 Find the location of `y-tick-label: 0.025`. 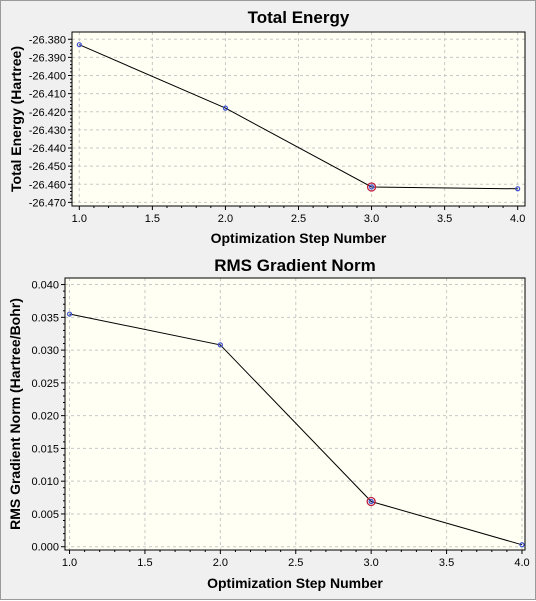

y-tick-label: 0.025 is located at coordinates (45, 384).